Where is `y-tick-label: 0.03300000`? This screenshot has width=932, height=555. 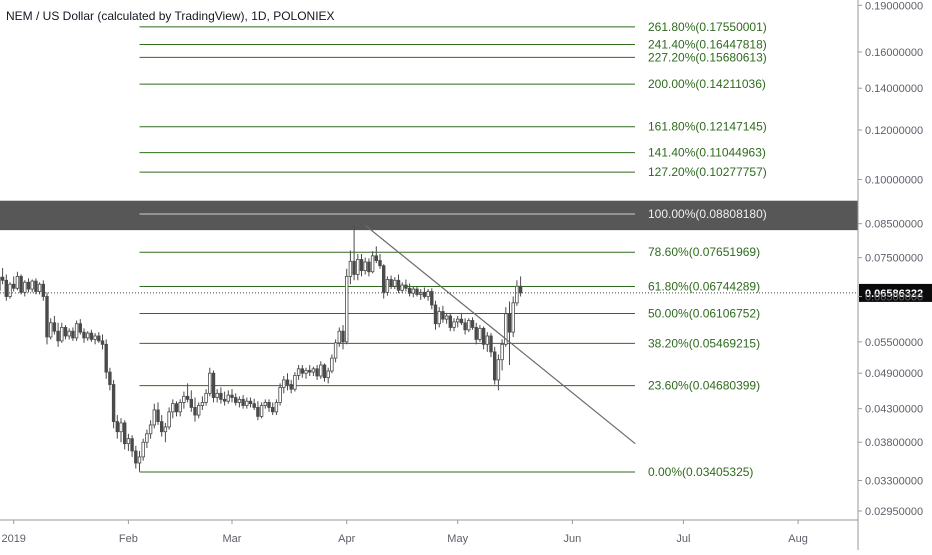
y-tick-label: 0.03300000 is located at coordinates (894, 482).